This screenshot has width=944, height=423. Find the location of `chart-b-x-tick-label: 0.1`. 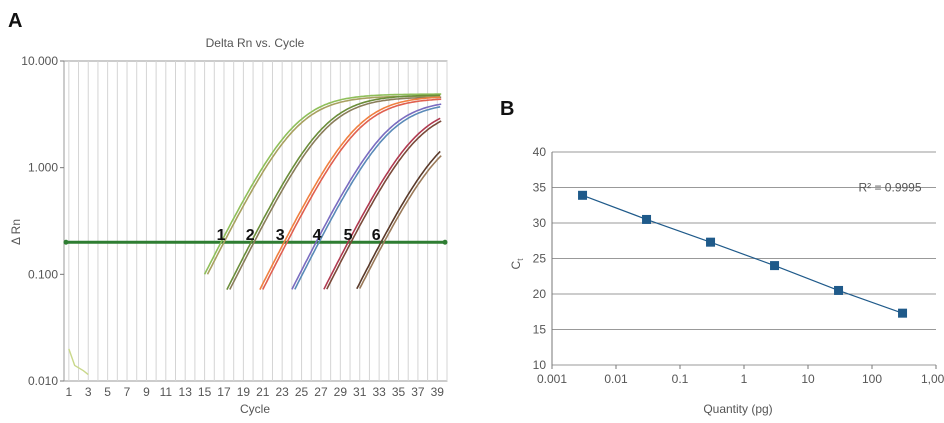

chart-b-x-tick-label: 0.1 is located at coordinates (680, 379).